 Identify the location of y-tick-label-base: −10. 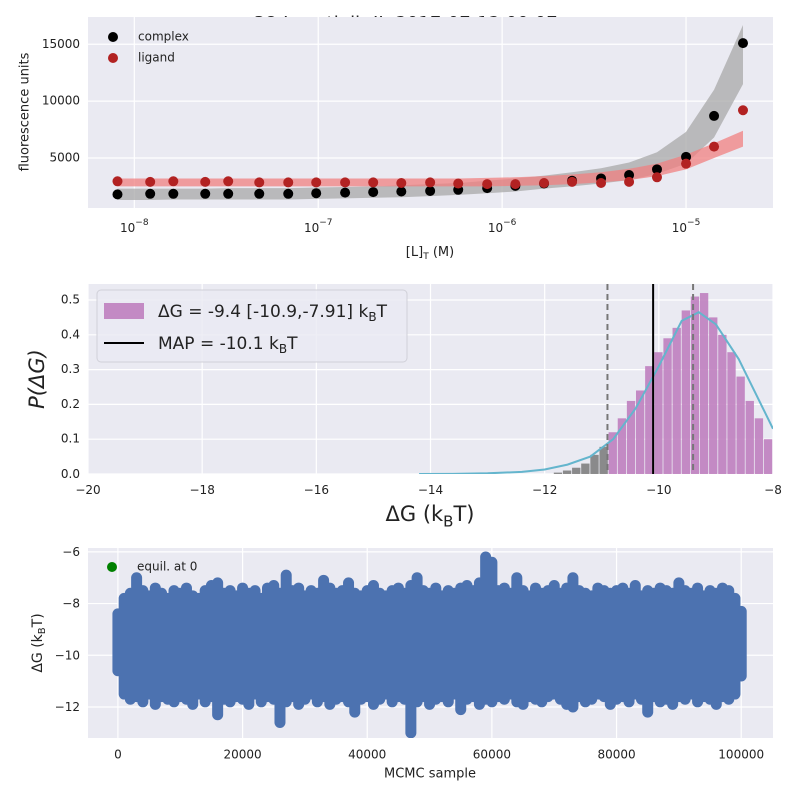
(67, 655).